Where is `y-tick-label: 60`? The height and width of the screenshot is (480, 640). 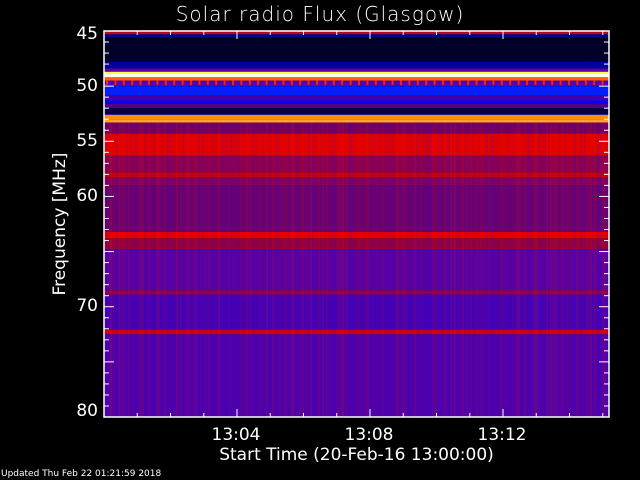
y-tick-label: 60 is located at coordinates (87, 196).